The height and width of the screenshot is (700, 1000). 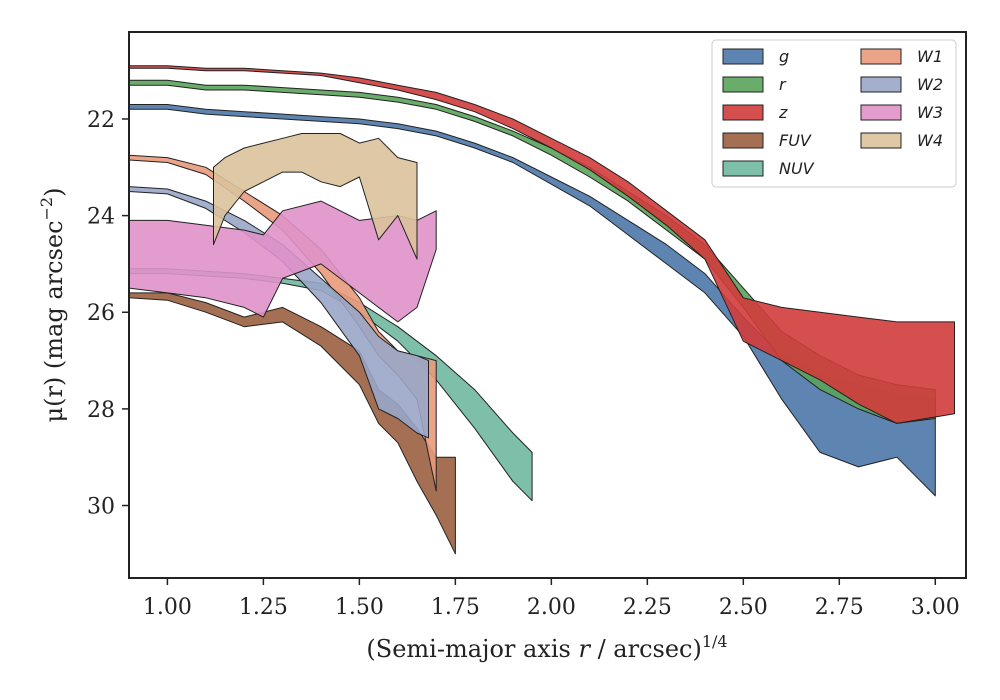 What do you see at coordinates (930, 112) in the screenshot?
I see `legend-label-w3: W3` at bounding box center [930, 112].